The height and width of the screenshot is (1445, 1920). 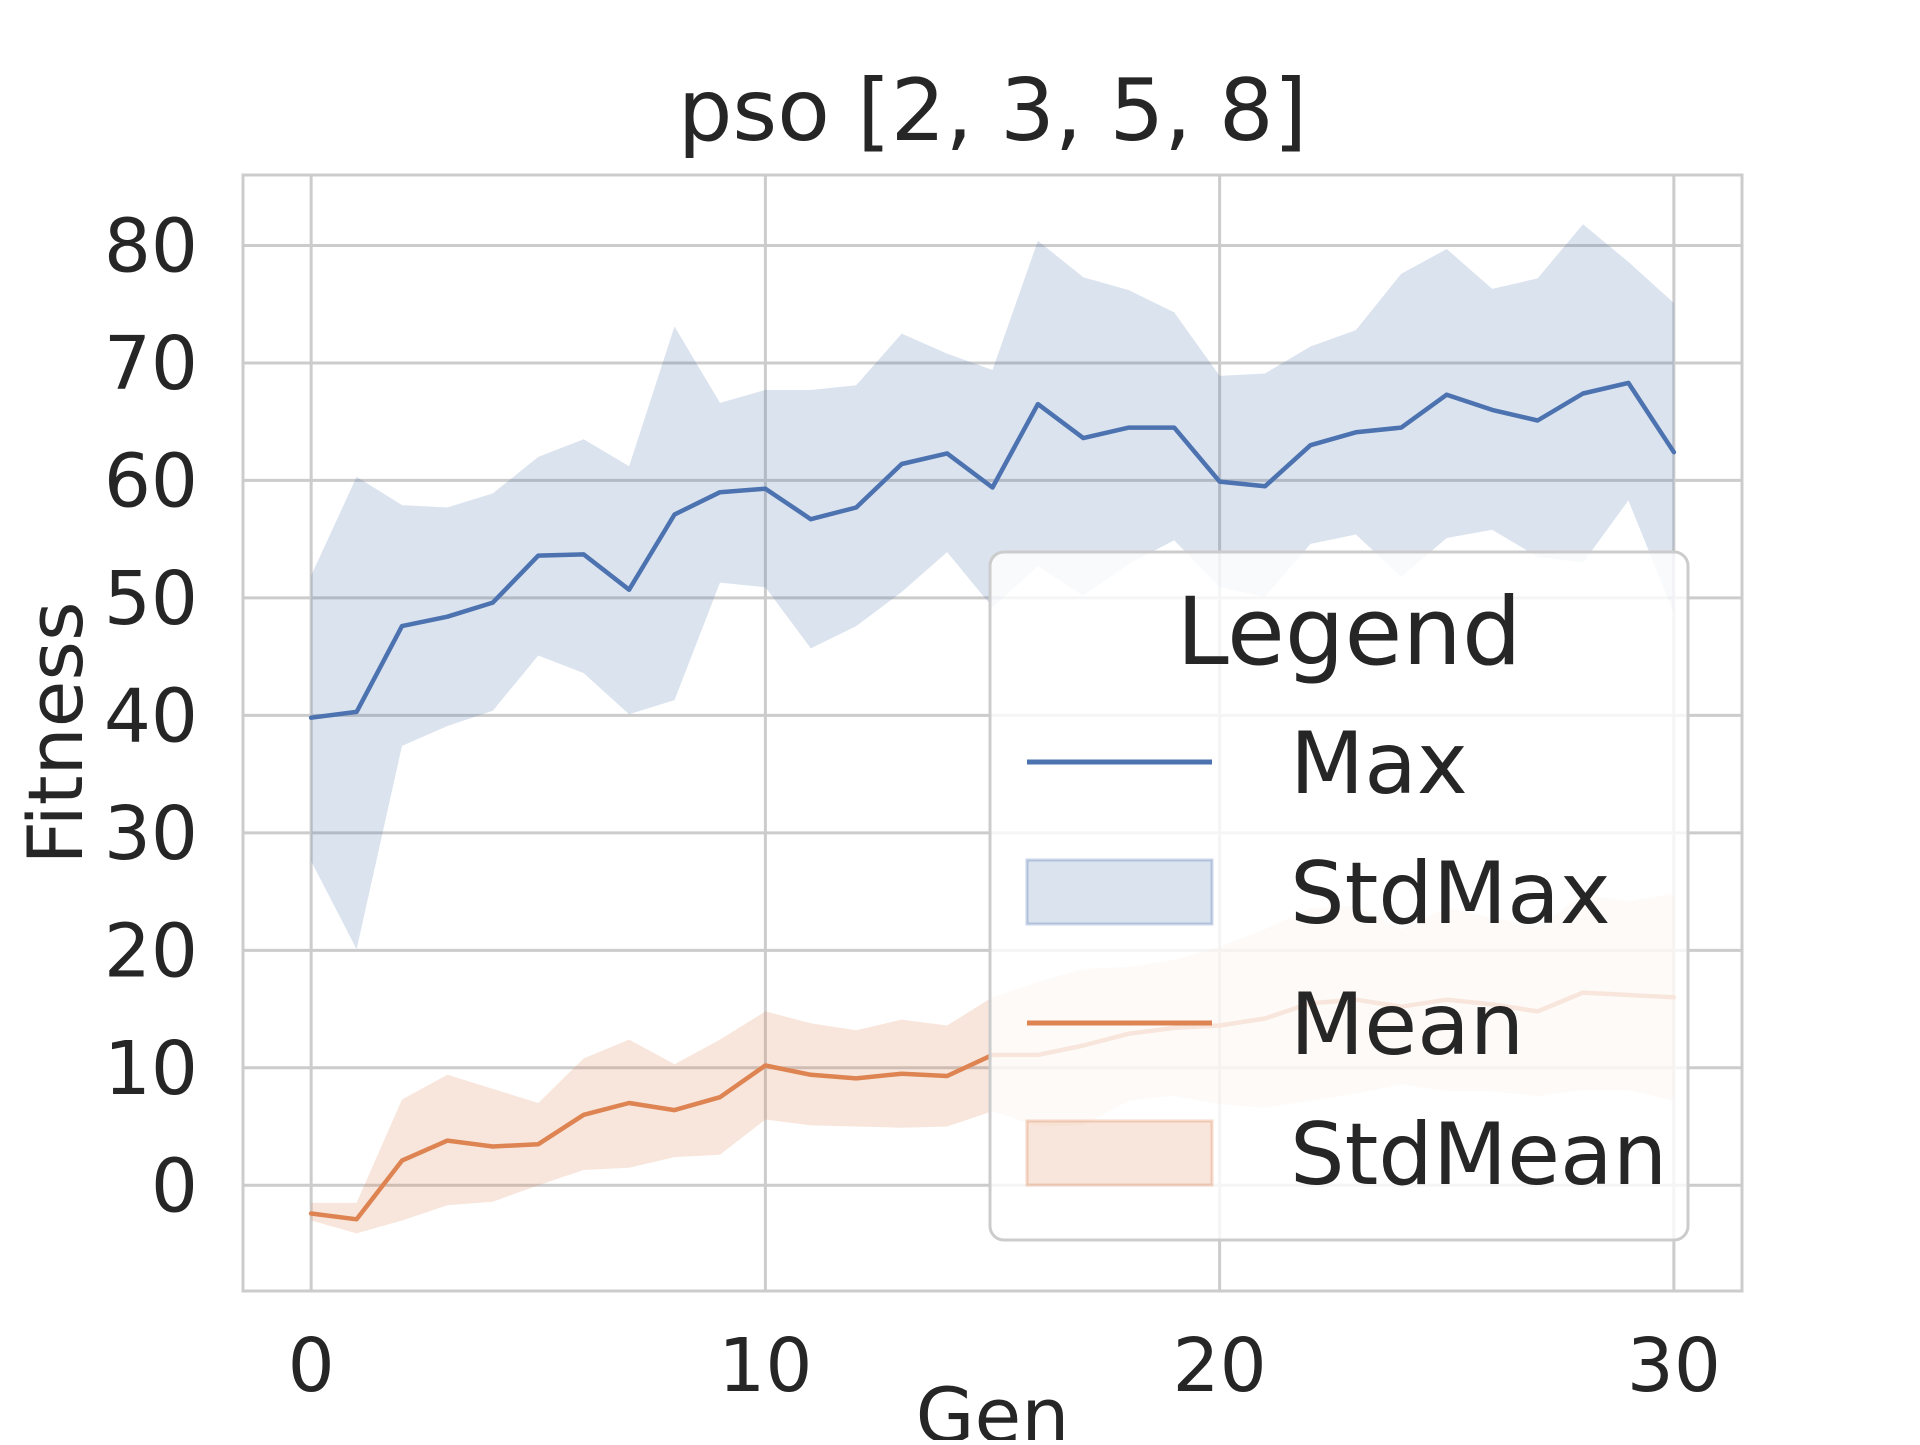 I want to click on y-tick-label: 10, so click(x=151, y=1069).